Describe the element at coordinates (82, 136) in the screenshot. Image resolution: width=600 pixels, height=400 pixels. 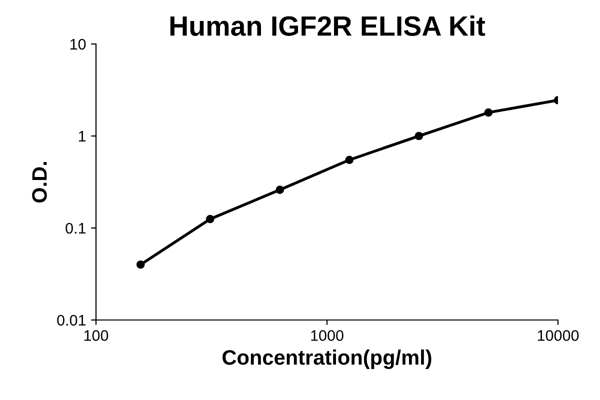
I see `y-tick-label: 1` at that location.